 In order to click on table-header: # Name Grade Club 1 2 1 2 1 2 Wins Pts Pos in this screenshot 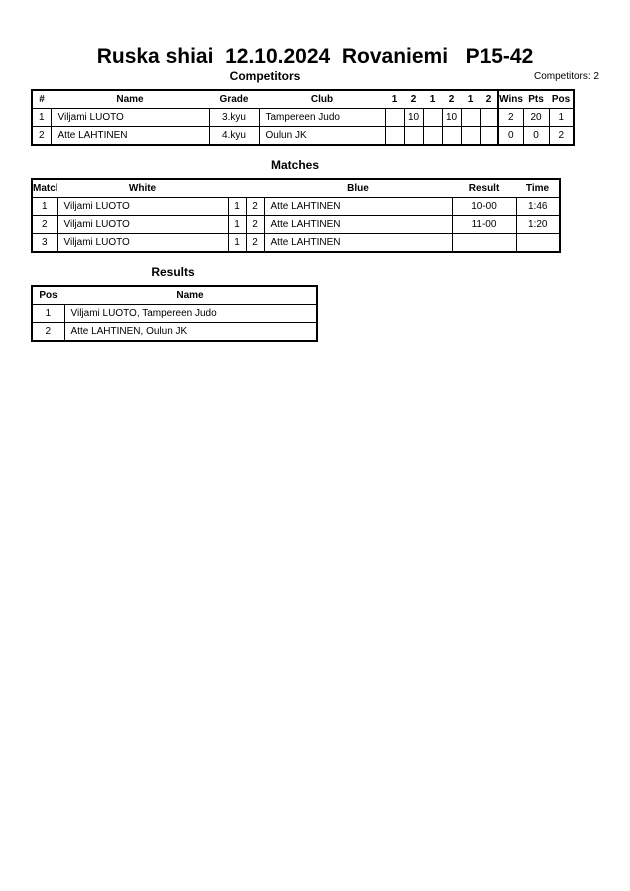, I will do `click(303, 99)`.